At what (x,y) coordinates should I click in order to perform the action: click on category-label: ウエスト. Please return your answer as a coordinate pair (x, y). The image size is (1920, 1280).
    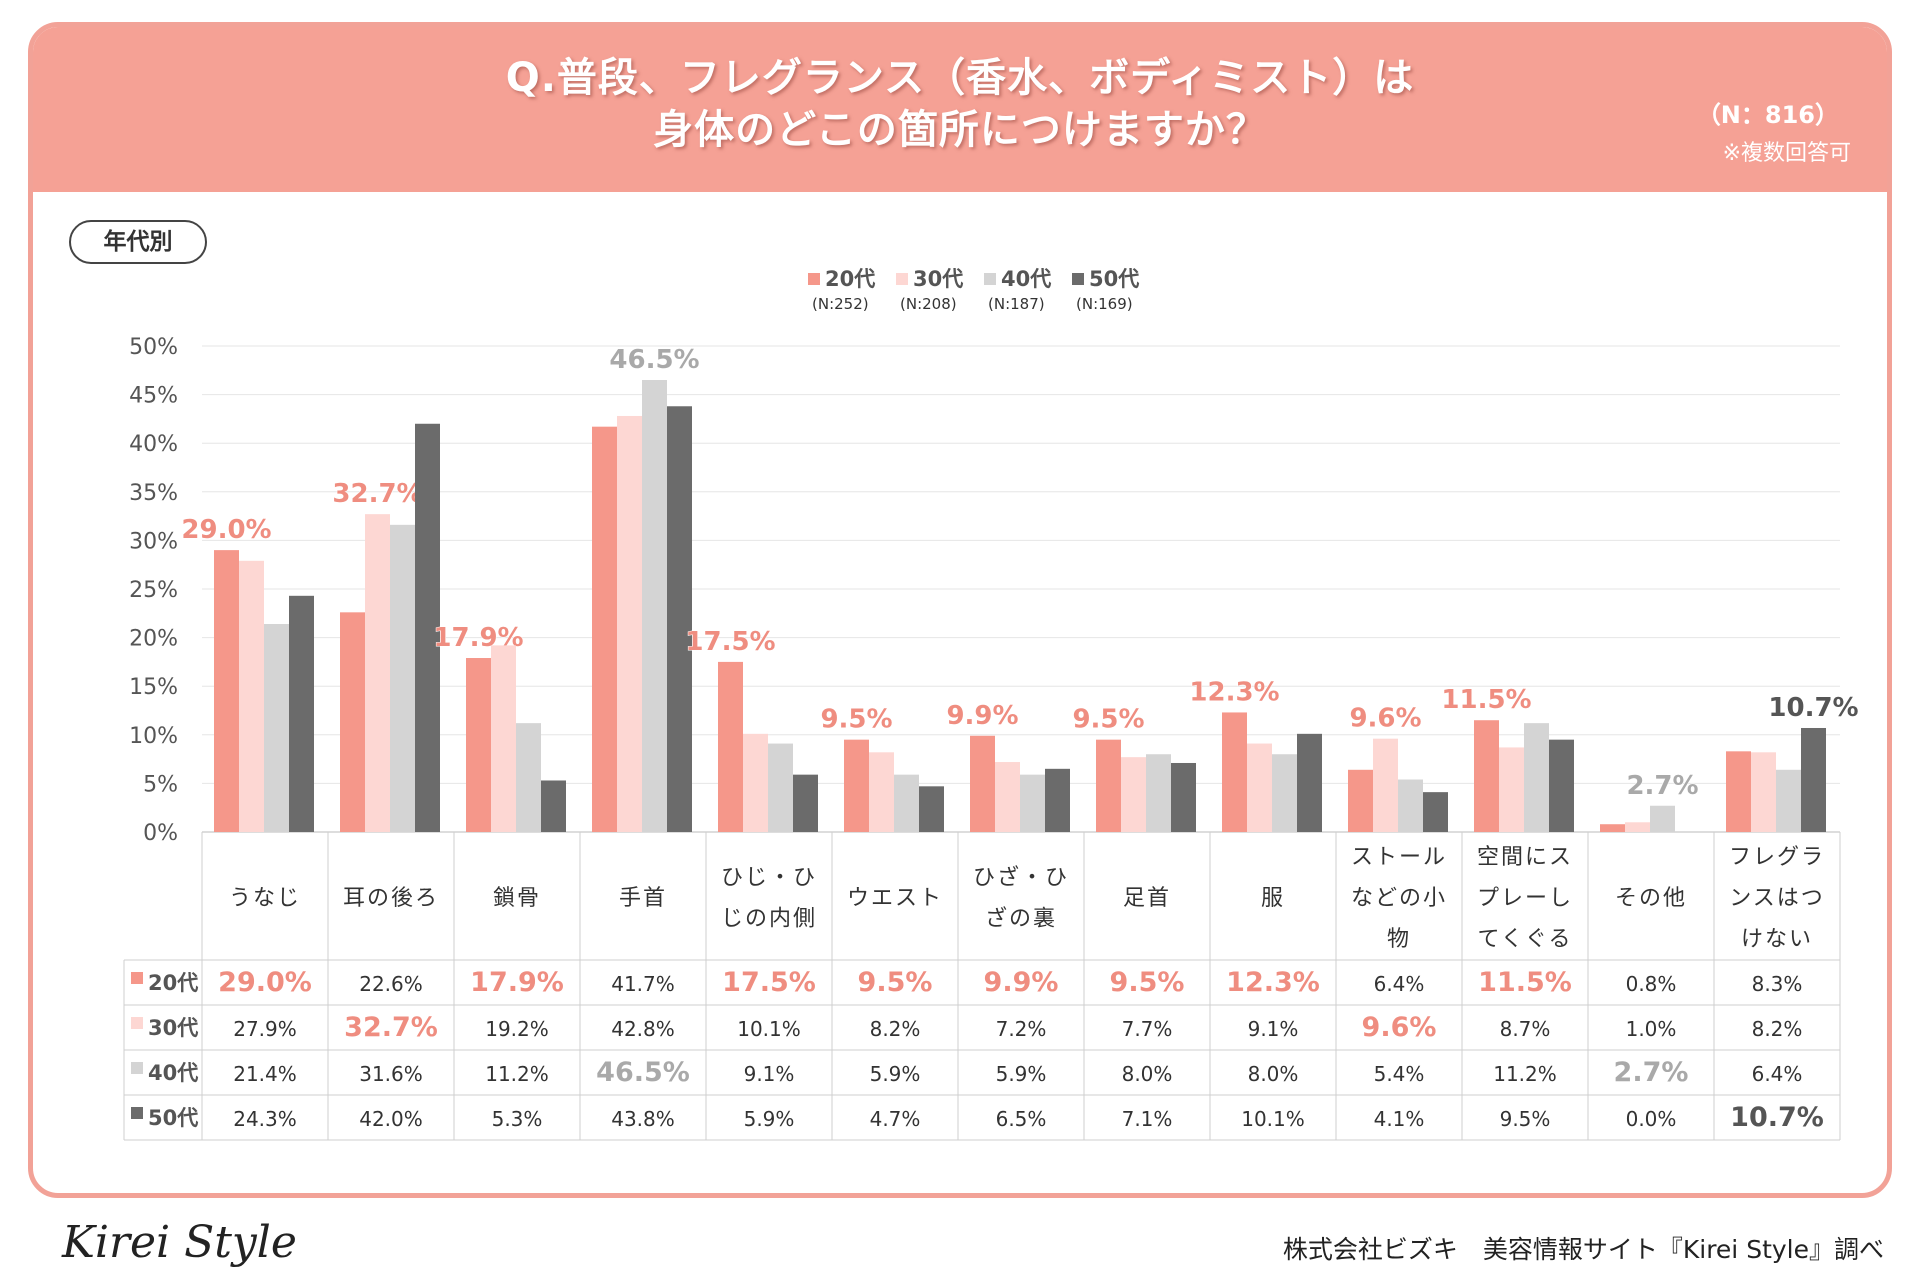
    Looking at the image, I should click on (895, 898).